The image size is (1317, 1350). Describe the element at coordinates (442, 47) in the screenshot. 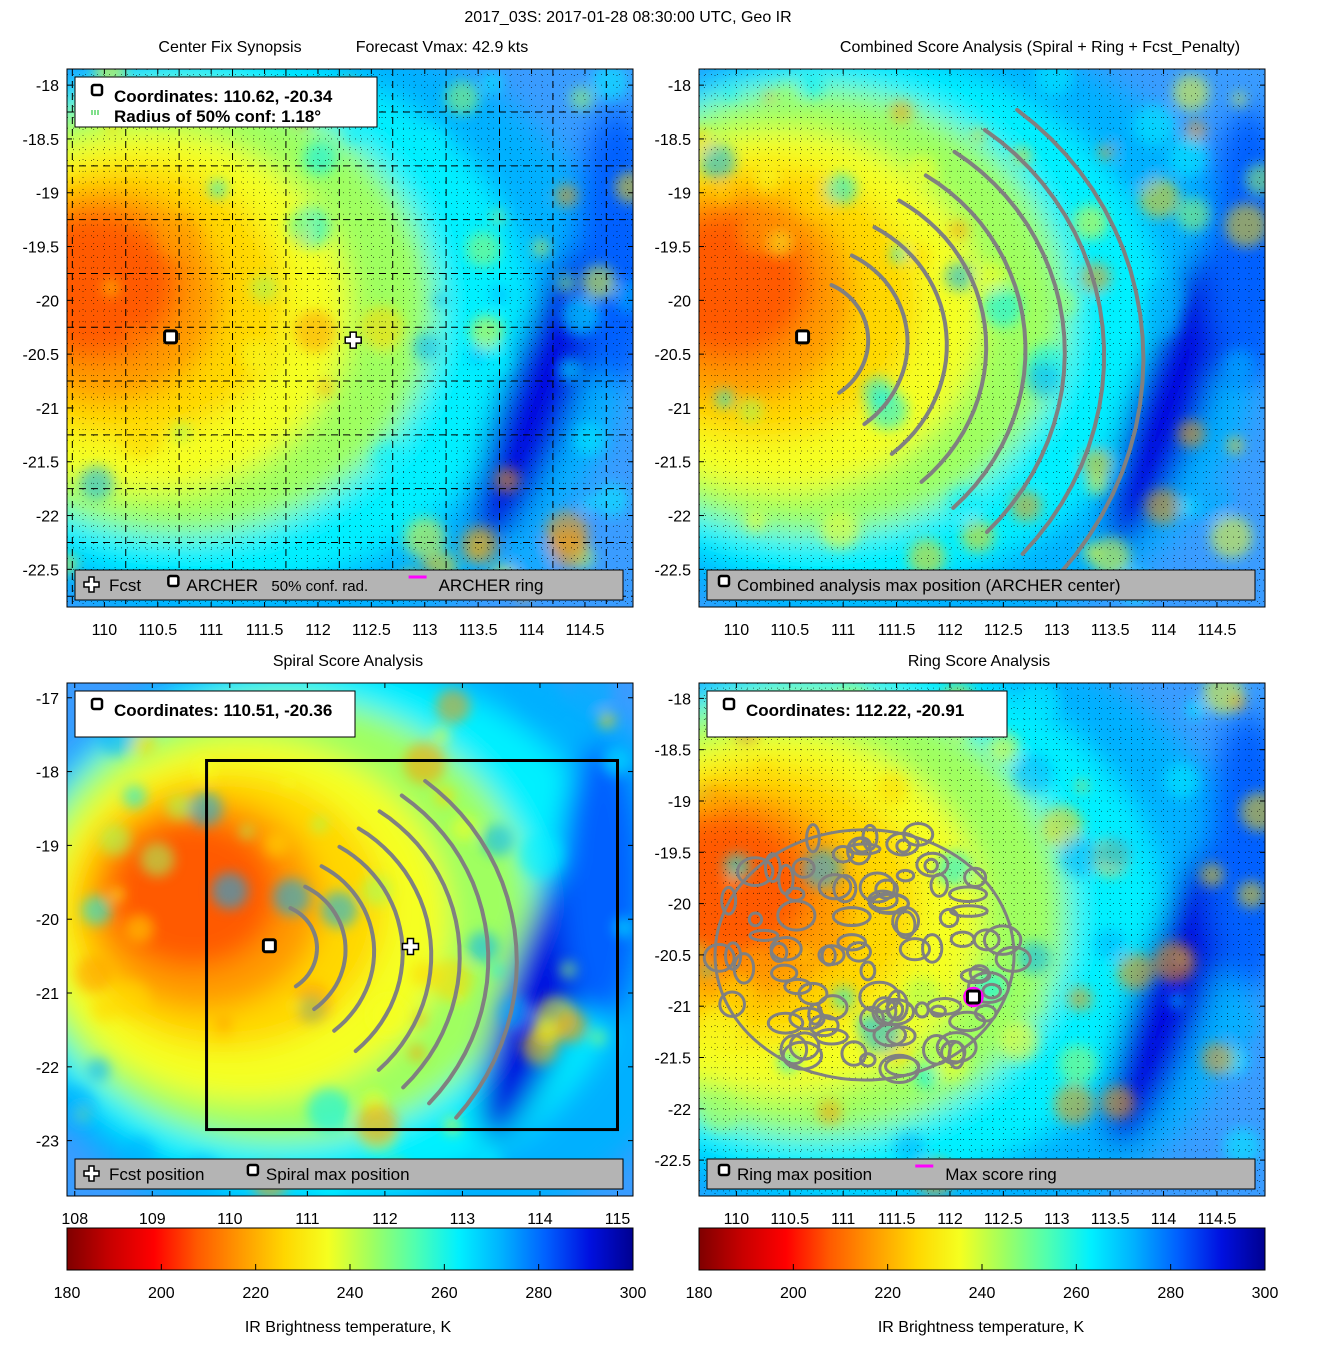

I see `panel-subtitle: Forecast Vmax: 42.9 kts` at that location.